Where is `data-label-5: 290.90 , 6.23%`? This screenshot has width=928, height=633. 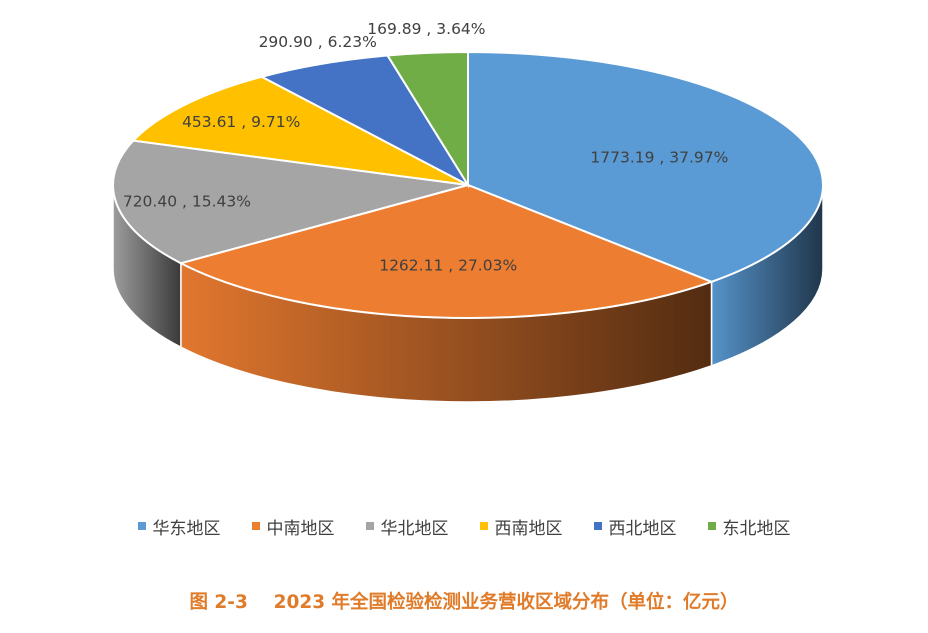
data-label-5: 290.90 , 6.23% is located at coordinates (318, 42).